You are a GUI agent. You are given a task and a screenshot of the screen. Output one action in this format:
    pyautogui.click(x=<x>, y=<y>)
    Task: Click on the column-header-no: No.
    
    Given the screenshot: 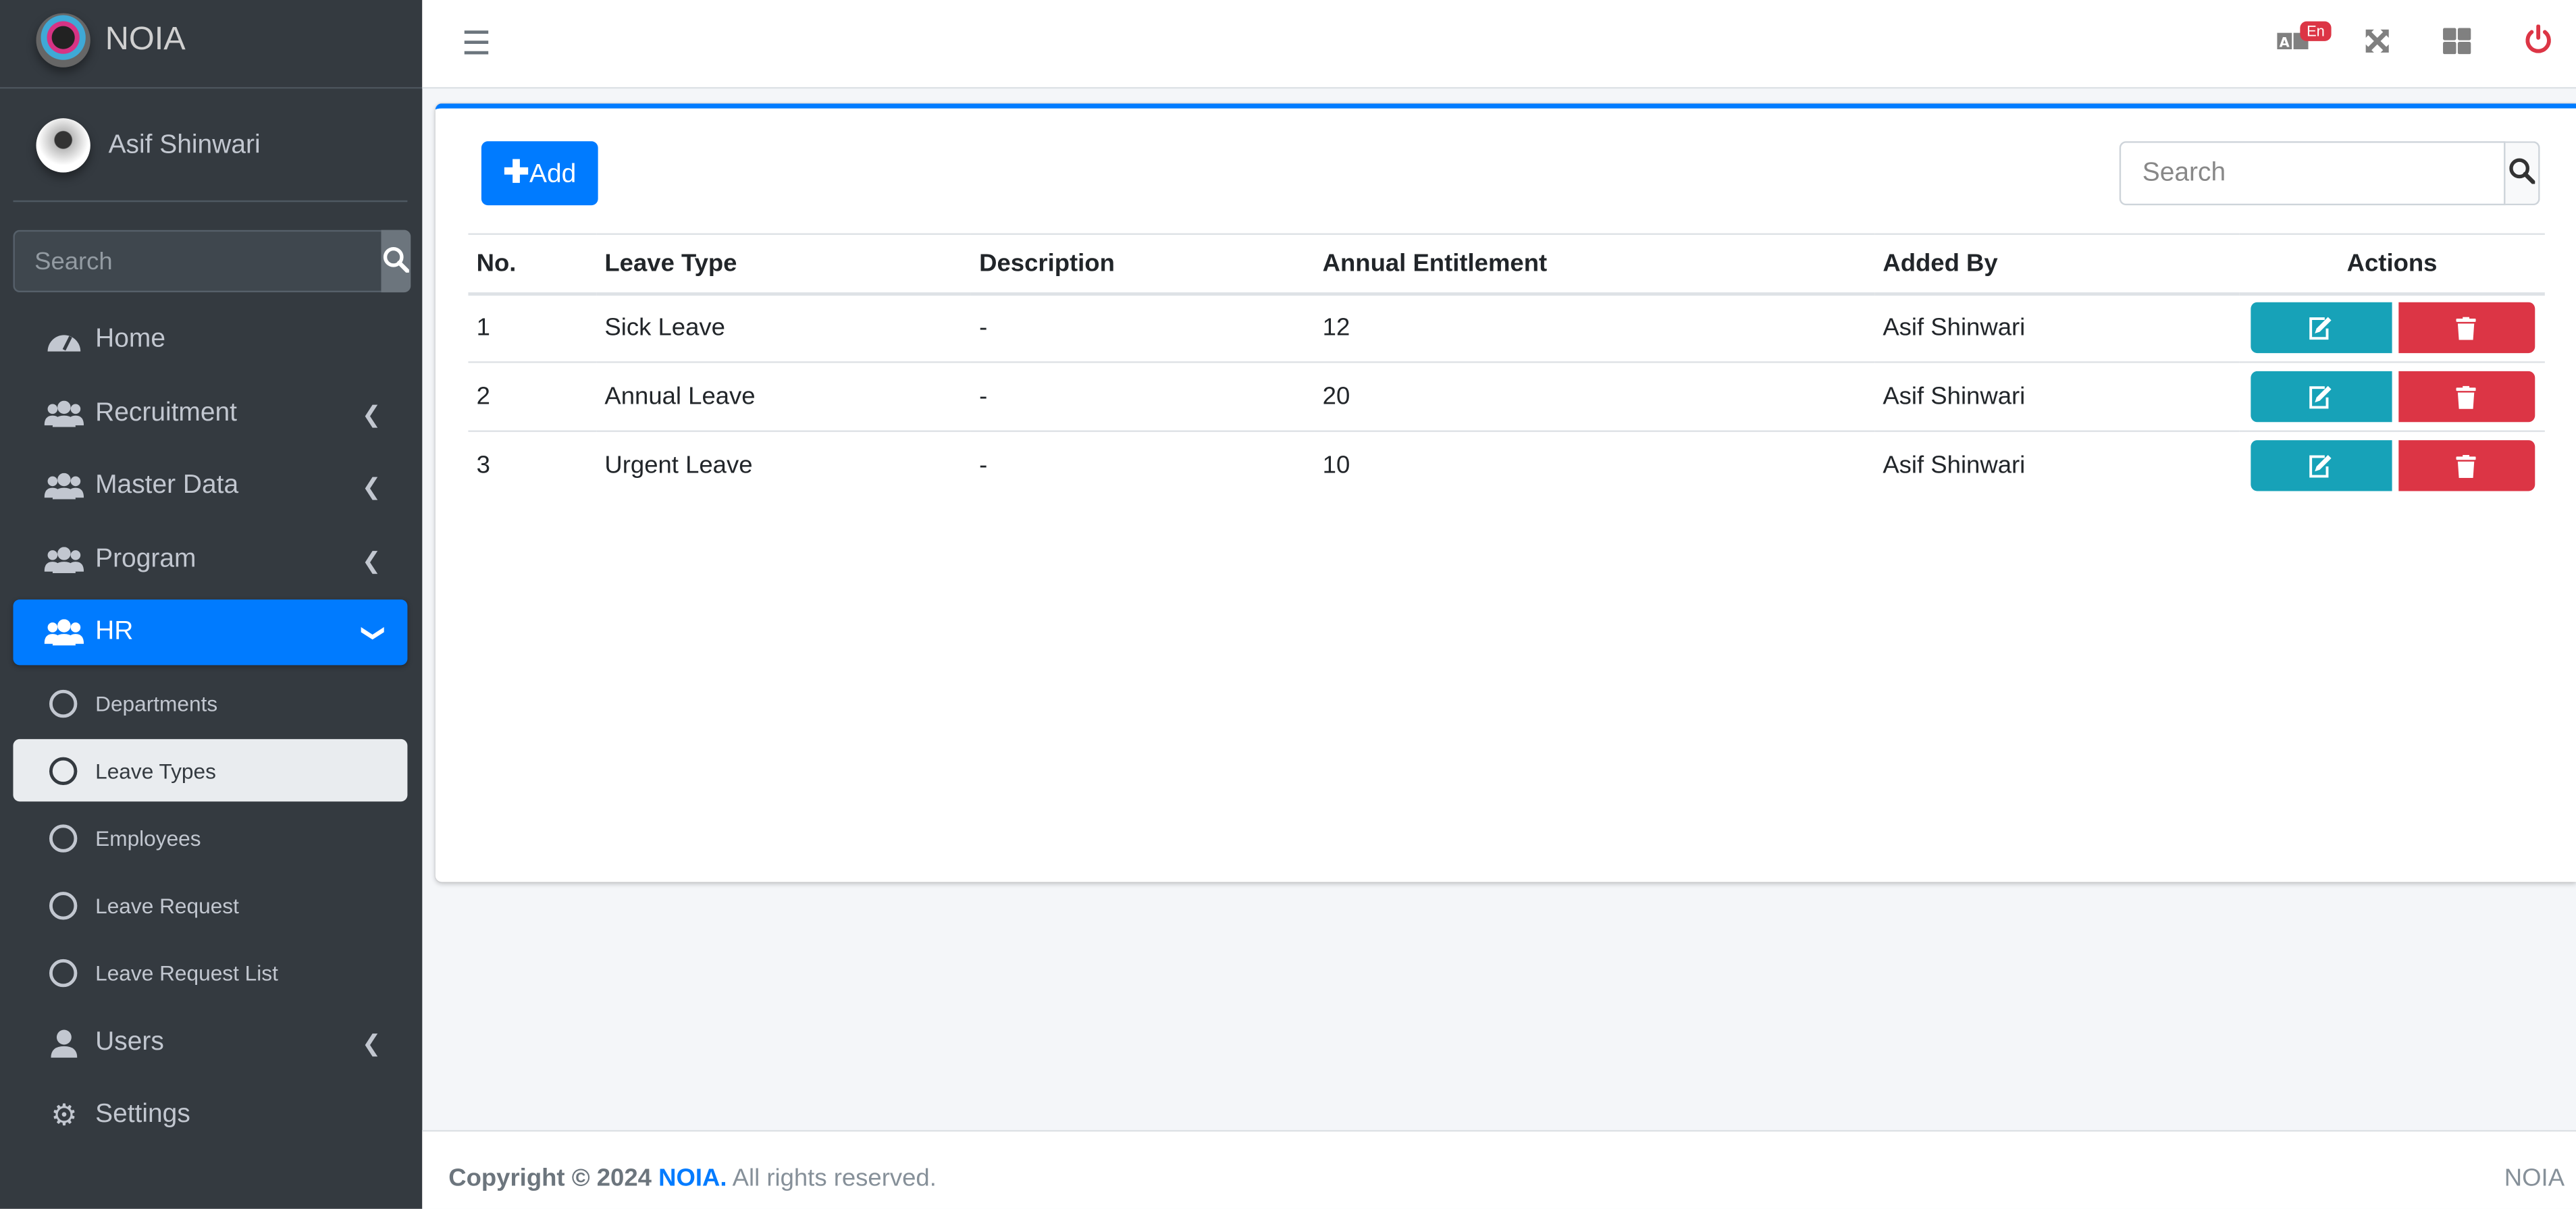 What is the action you would take?
    pyautogui.click(x=532, y=264)
    